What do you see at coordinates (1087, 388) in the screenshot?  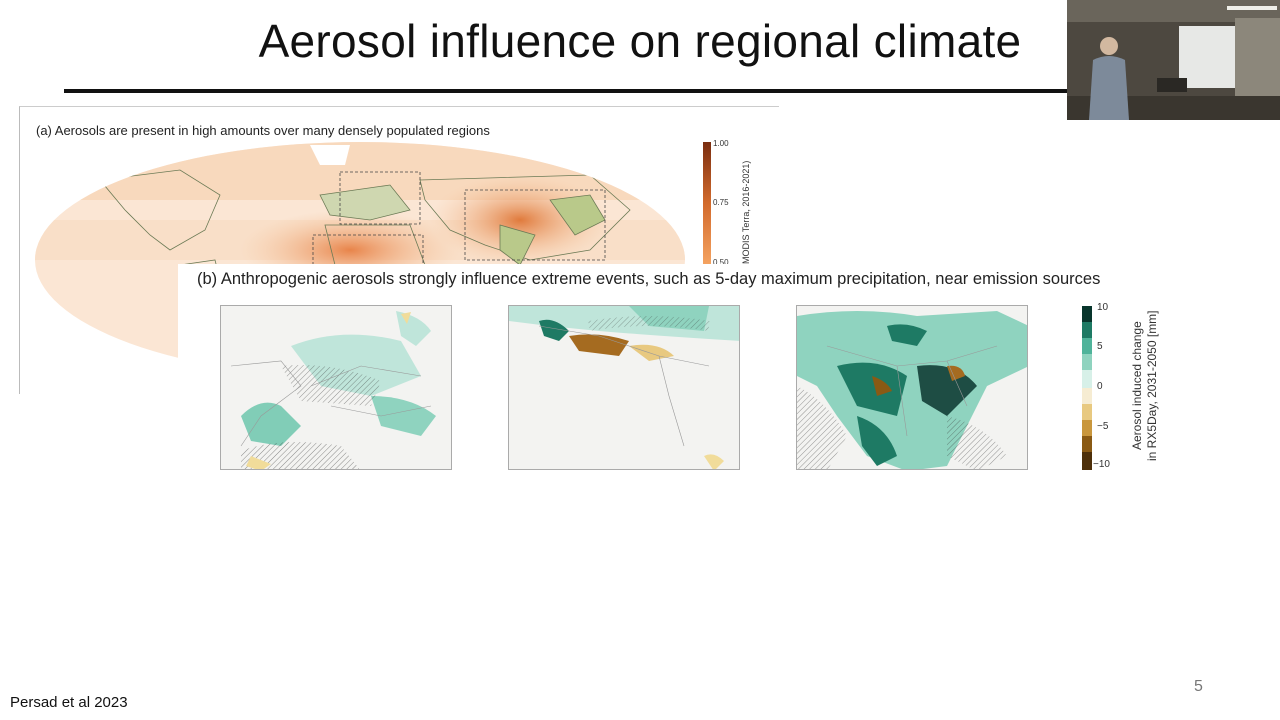 I see `rx5day-colorbar` at bounding box center [1087, 388].